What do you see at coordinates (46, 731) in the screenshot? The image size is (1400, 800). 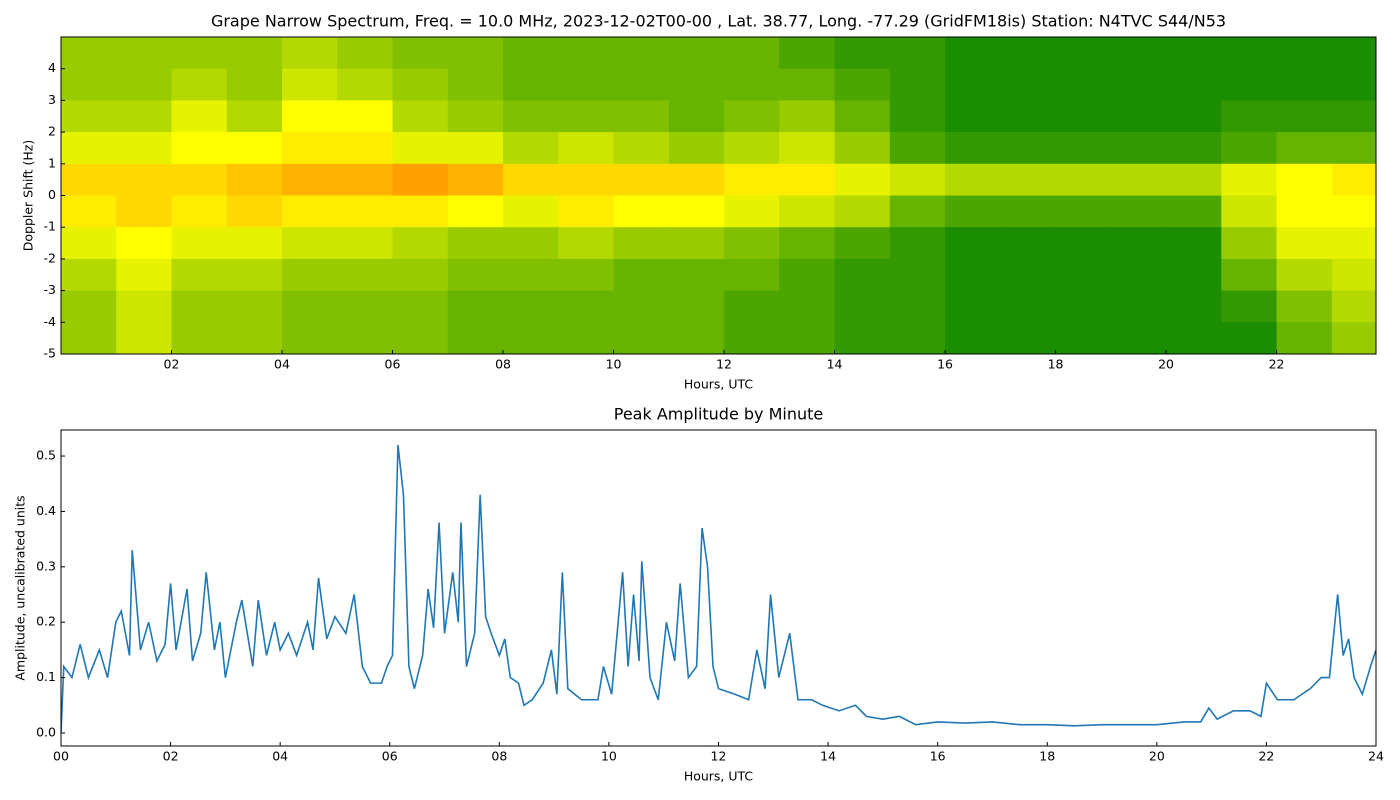 I see `y-tick-label: 0.0` at bounding box center [46, 731].